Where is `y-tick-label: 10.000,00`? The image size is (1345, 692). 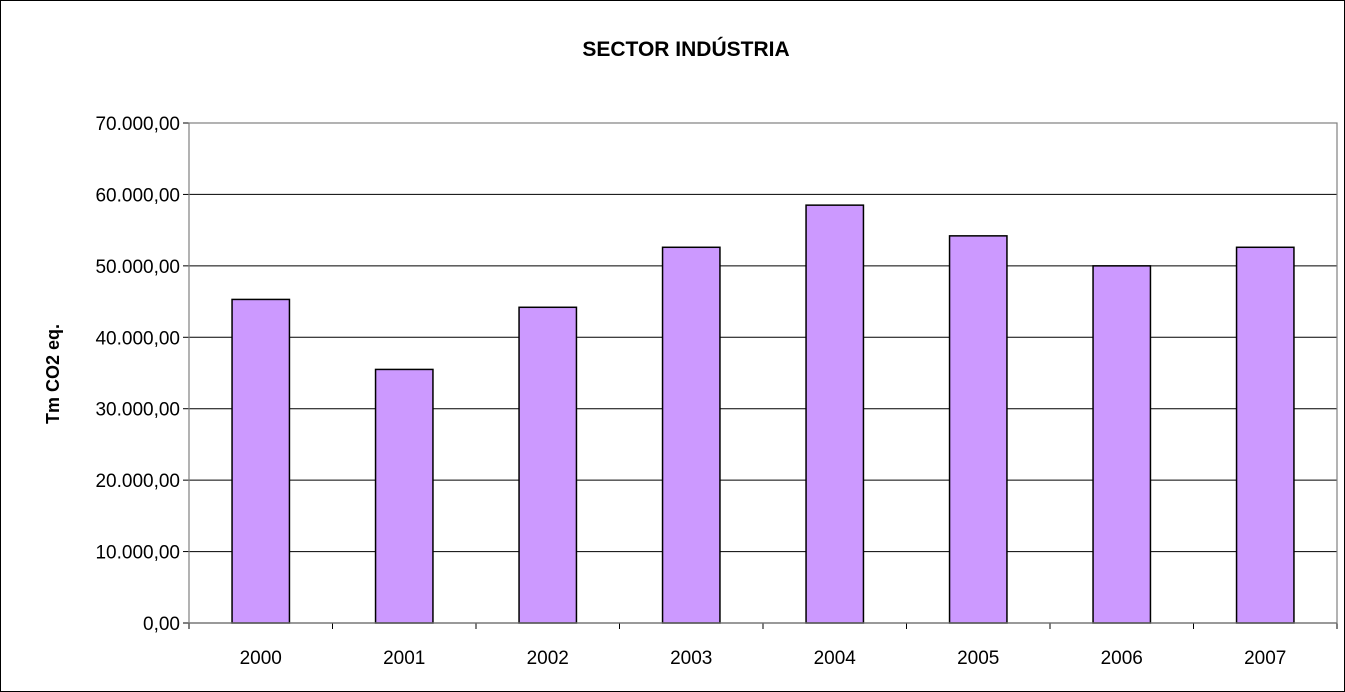
y-tick-label: 10.000,00 is located at coordinates (137, 553).